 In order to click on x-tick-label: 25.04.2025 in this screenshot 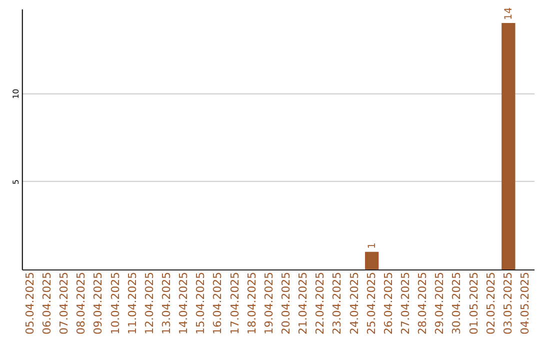, I will do `click(371, 303)`.